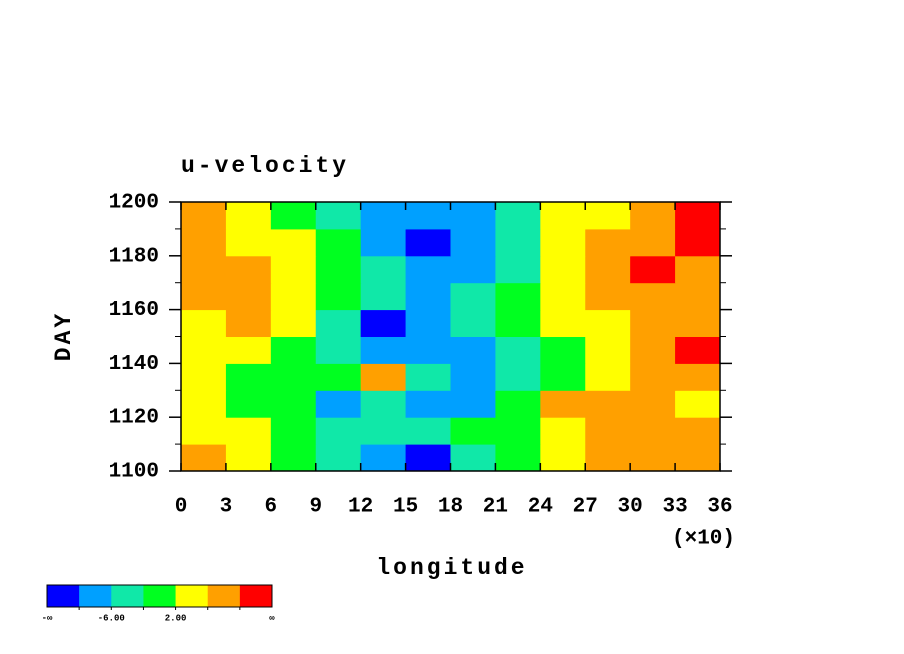  I want to click on colorbar-label: ∞, so click(272, 618).